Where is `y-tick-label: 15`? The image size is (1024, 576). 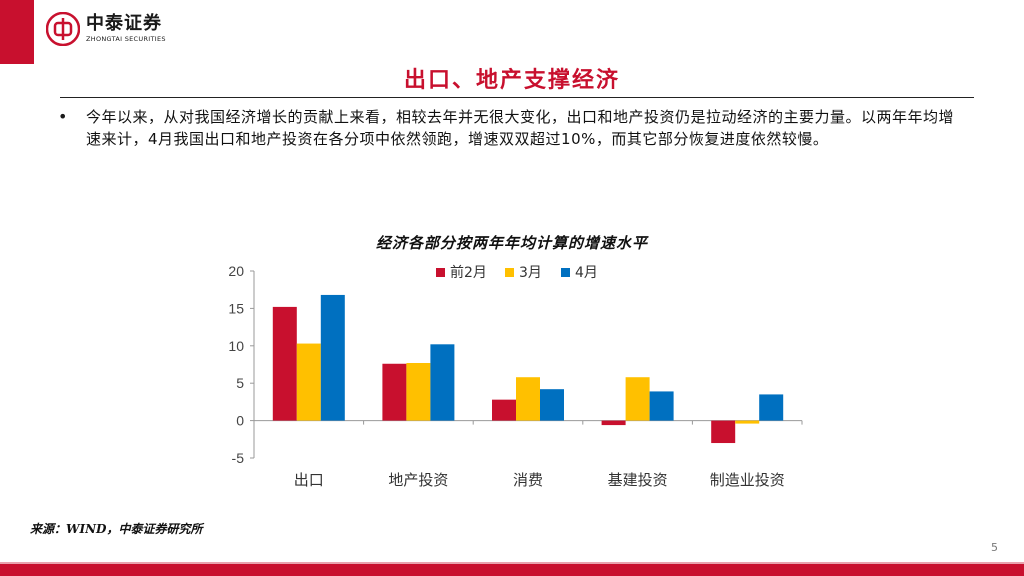 y-tick-label: 15 is located at coordinates (236, 308).